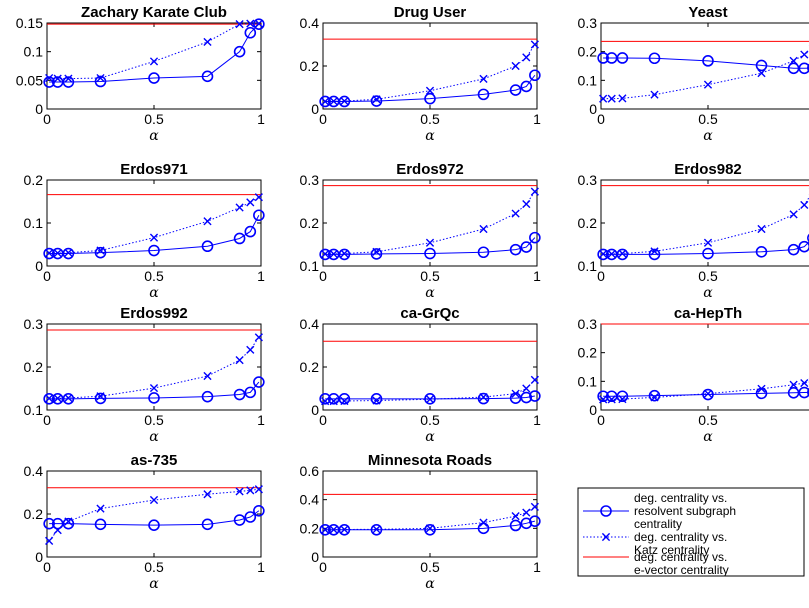  I want to click on subplot-title: Zachary Karate Club, so click(154, 12).